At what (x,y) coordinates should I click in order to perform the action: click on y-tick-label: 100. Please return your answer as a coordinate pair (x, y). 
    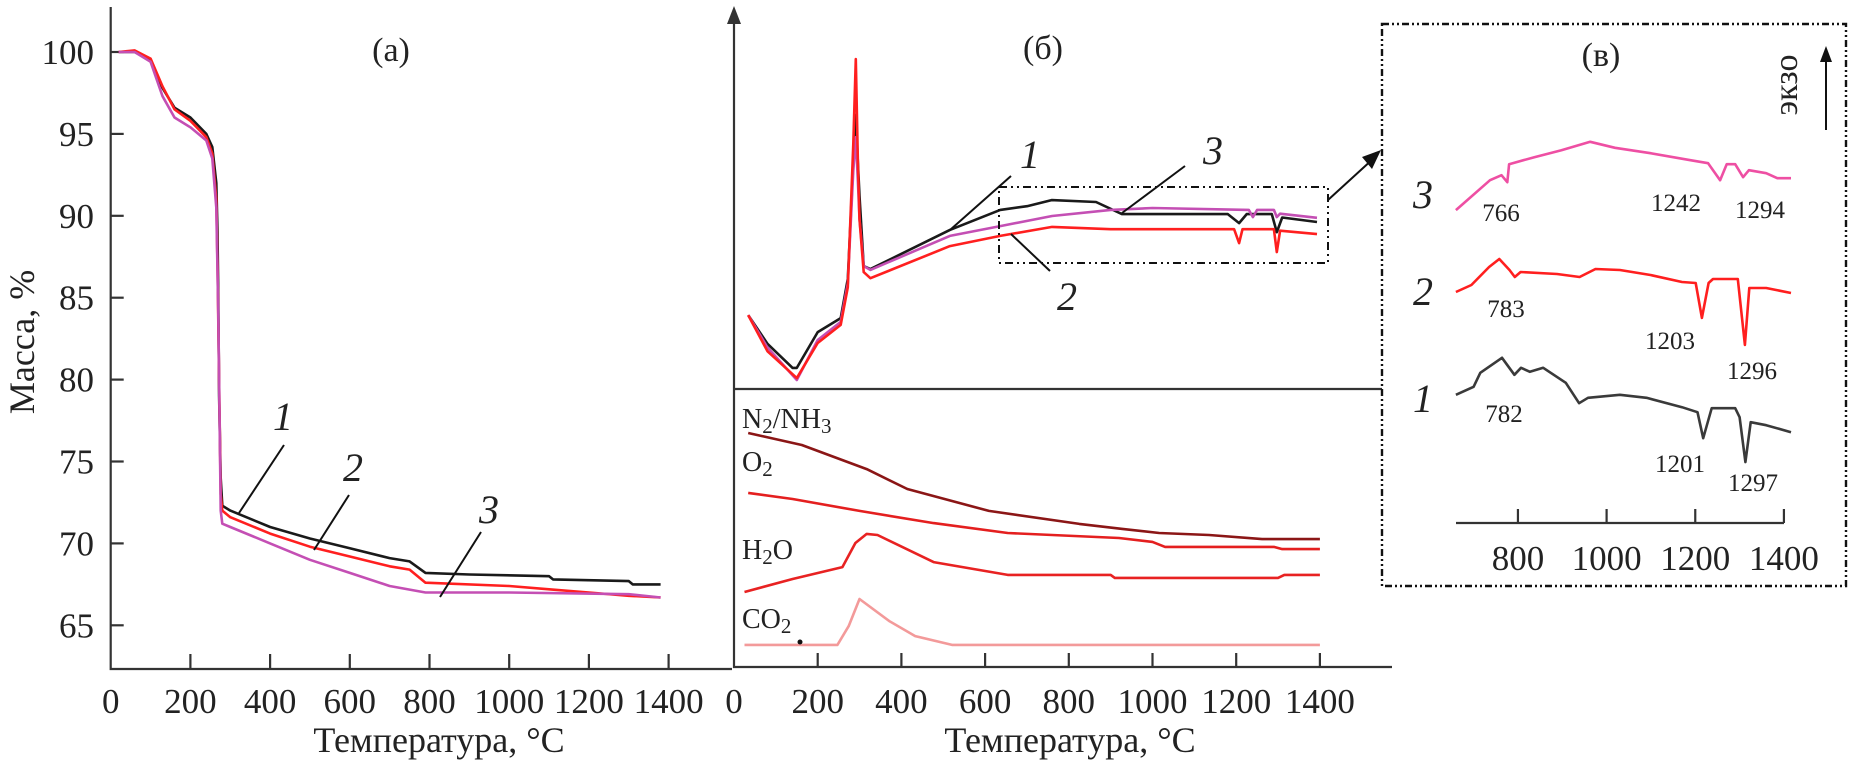
    Looking at the image, I should click on (68, 52).